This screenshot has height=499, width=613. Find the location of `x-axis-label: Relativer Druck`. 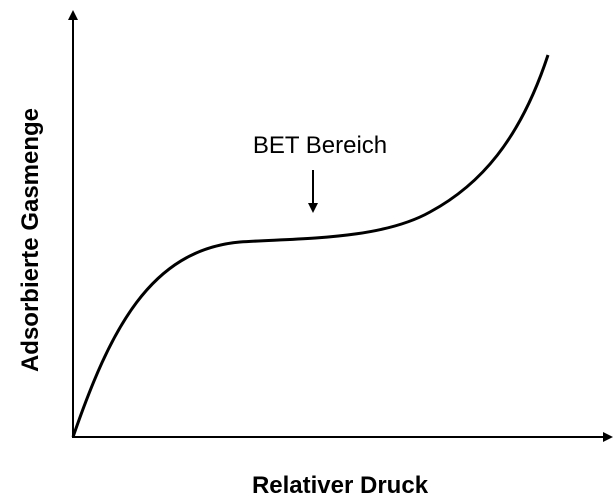

x-axis-label: Relativer Druck is located at coordinates (340, 485).